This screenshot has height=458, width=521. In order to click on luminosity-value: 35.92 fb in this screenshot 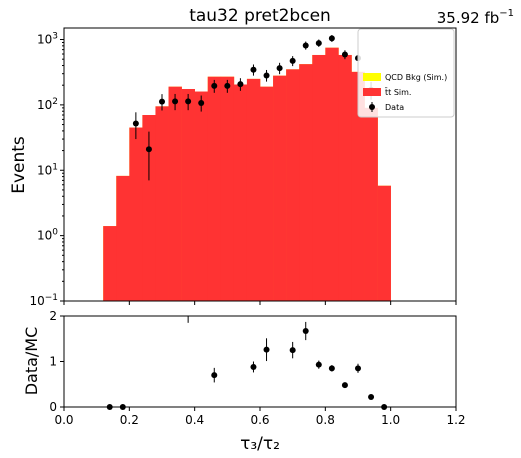, I will do `click(468, 18)`.